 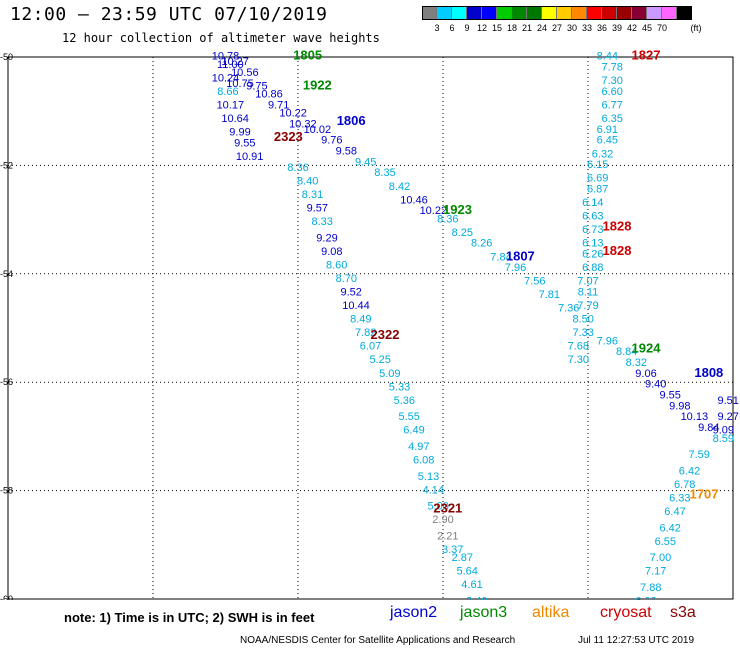 What do you see at coordinates (399, 387) in the screenshot?
I see `wave-height-value: 5.33` at bounding box center [399, 387].